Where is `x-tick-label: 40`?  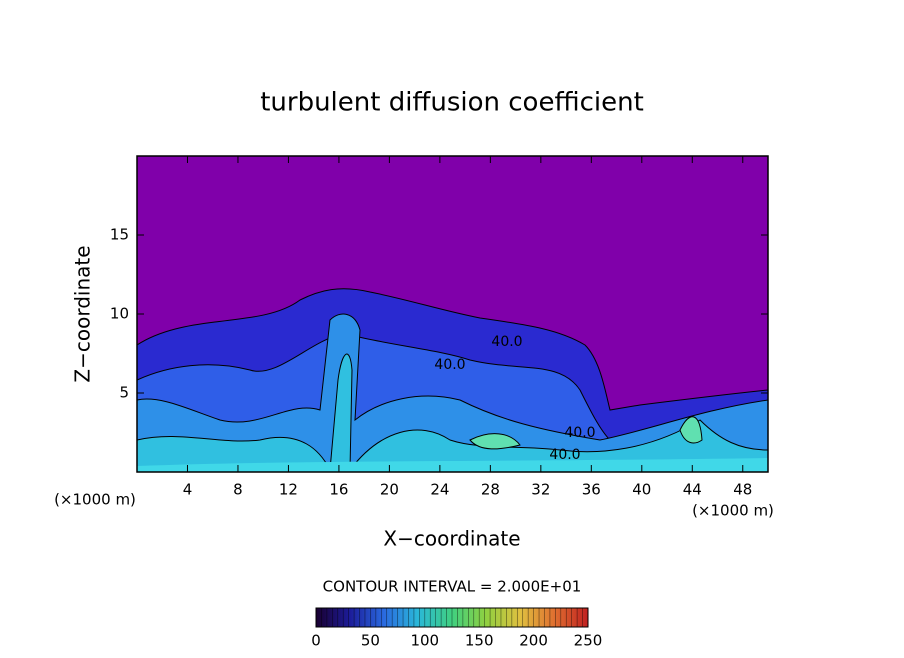
x-tick-label: 40 is located at coordinates (641, 490).